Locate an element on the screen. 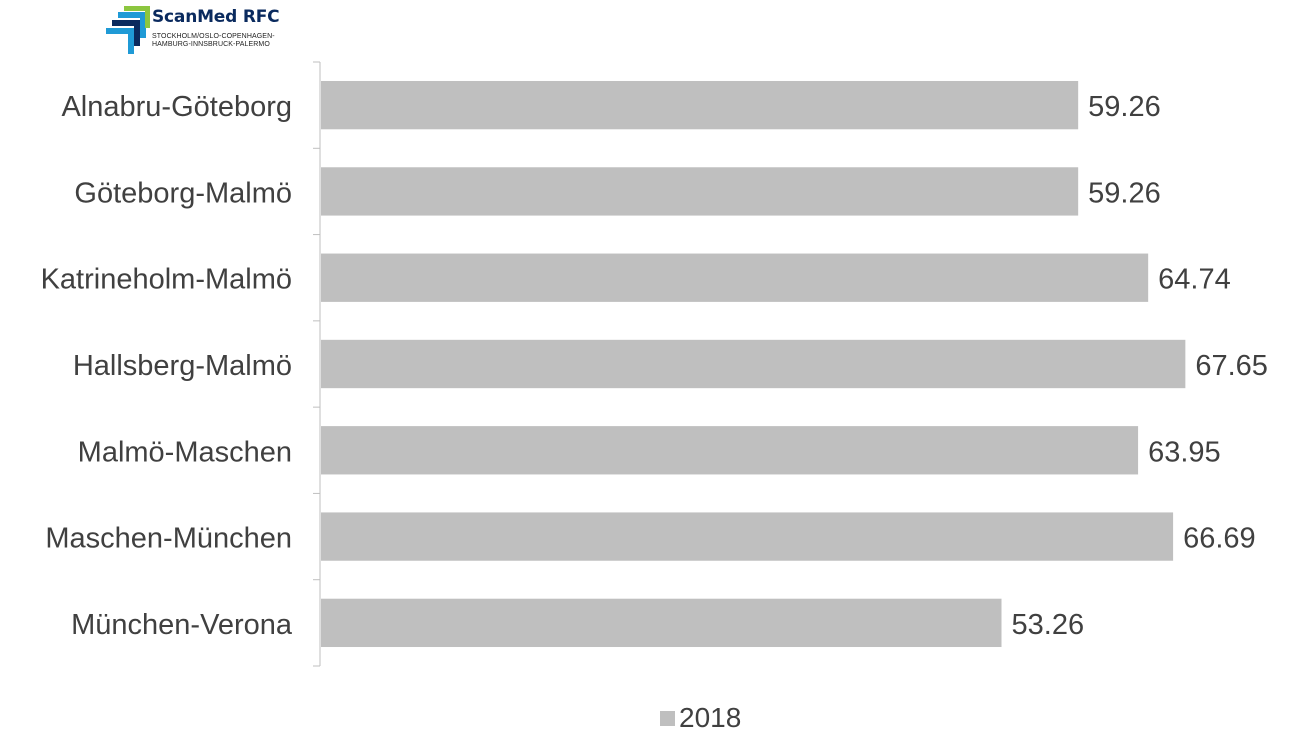  logo-title: ScanMed RFC is located at coordinates (216, 17).